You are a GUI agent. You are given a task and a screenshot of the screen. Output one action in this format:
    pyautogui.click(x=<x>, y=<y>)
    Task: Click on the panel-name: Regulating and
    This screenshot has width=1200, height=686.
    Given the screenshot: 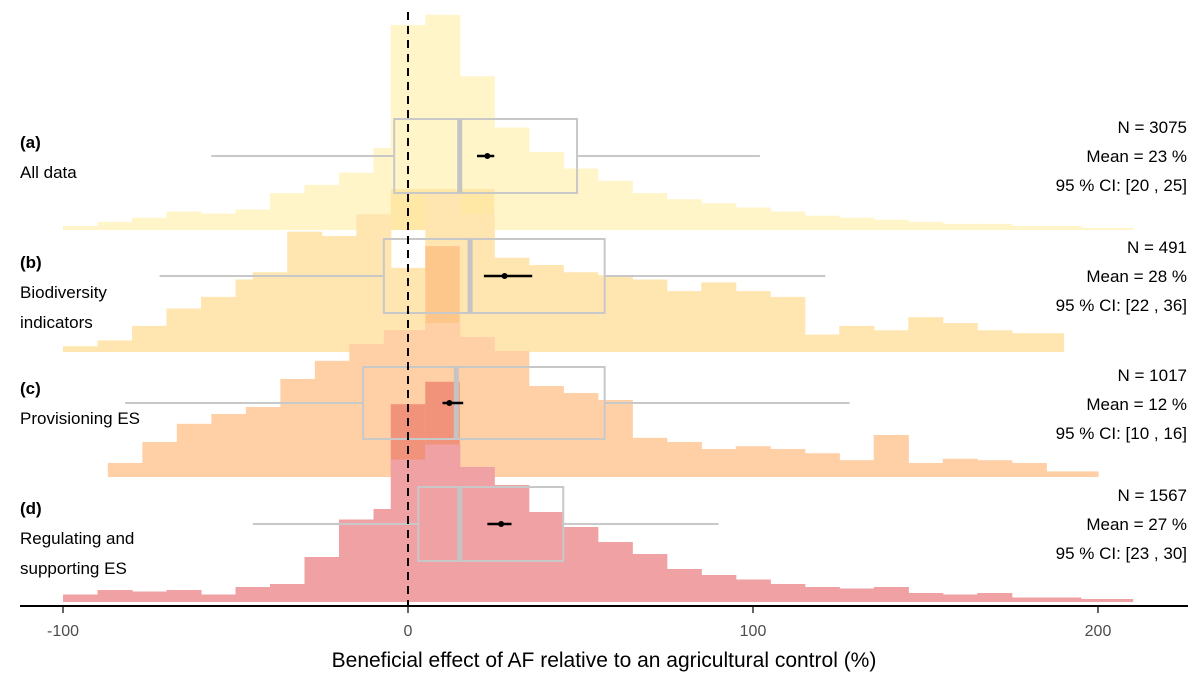 What is the action you would take?
    pyautogui.click(x=77, y=538)
    